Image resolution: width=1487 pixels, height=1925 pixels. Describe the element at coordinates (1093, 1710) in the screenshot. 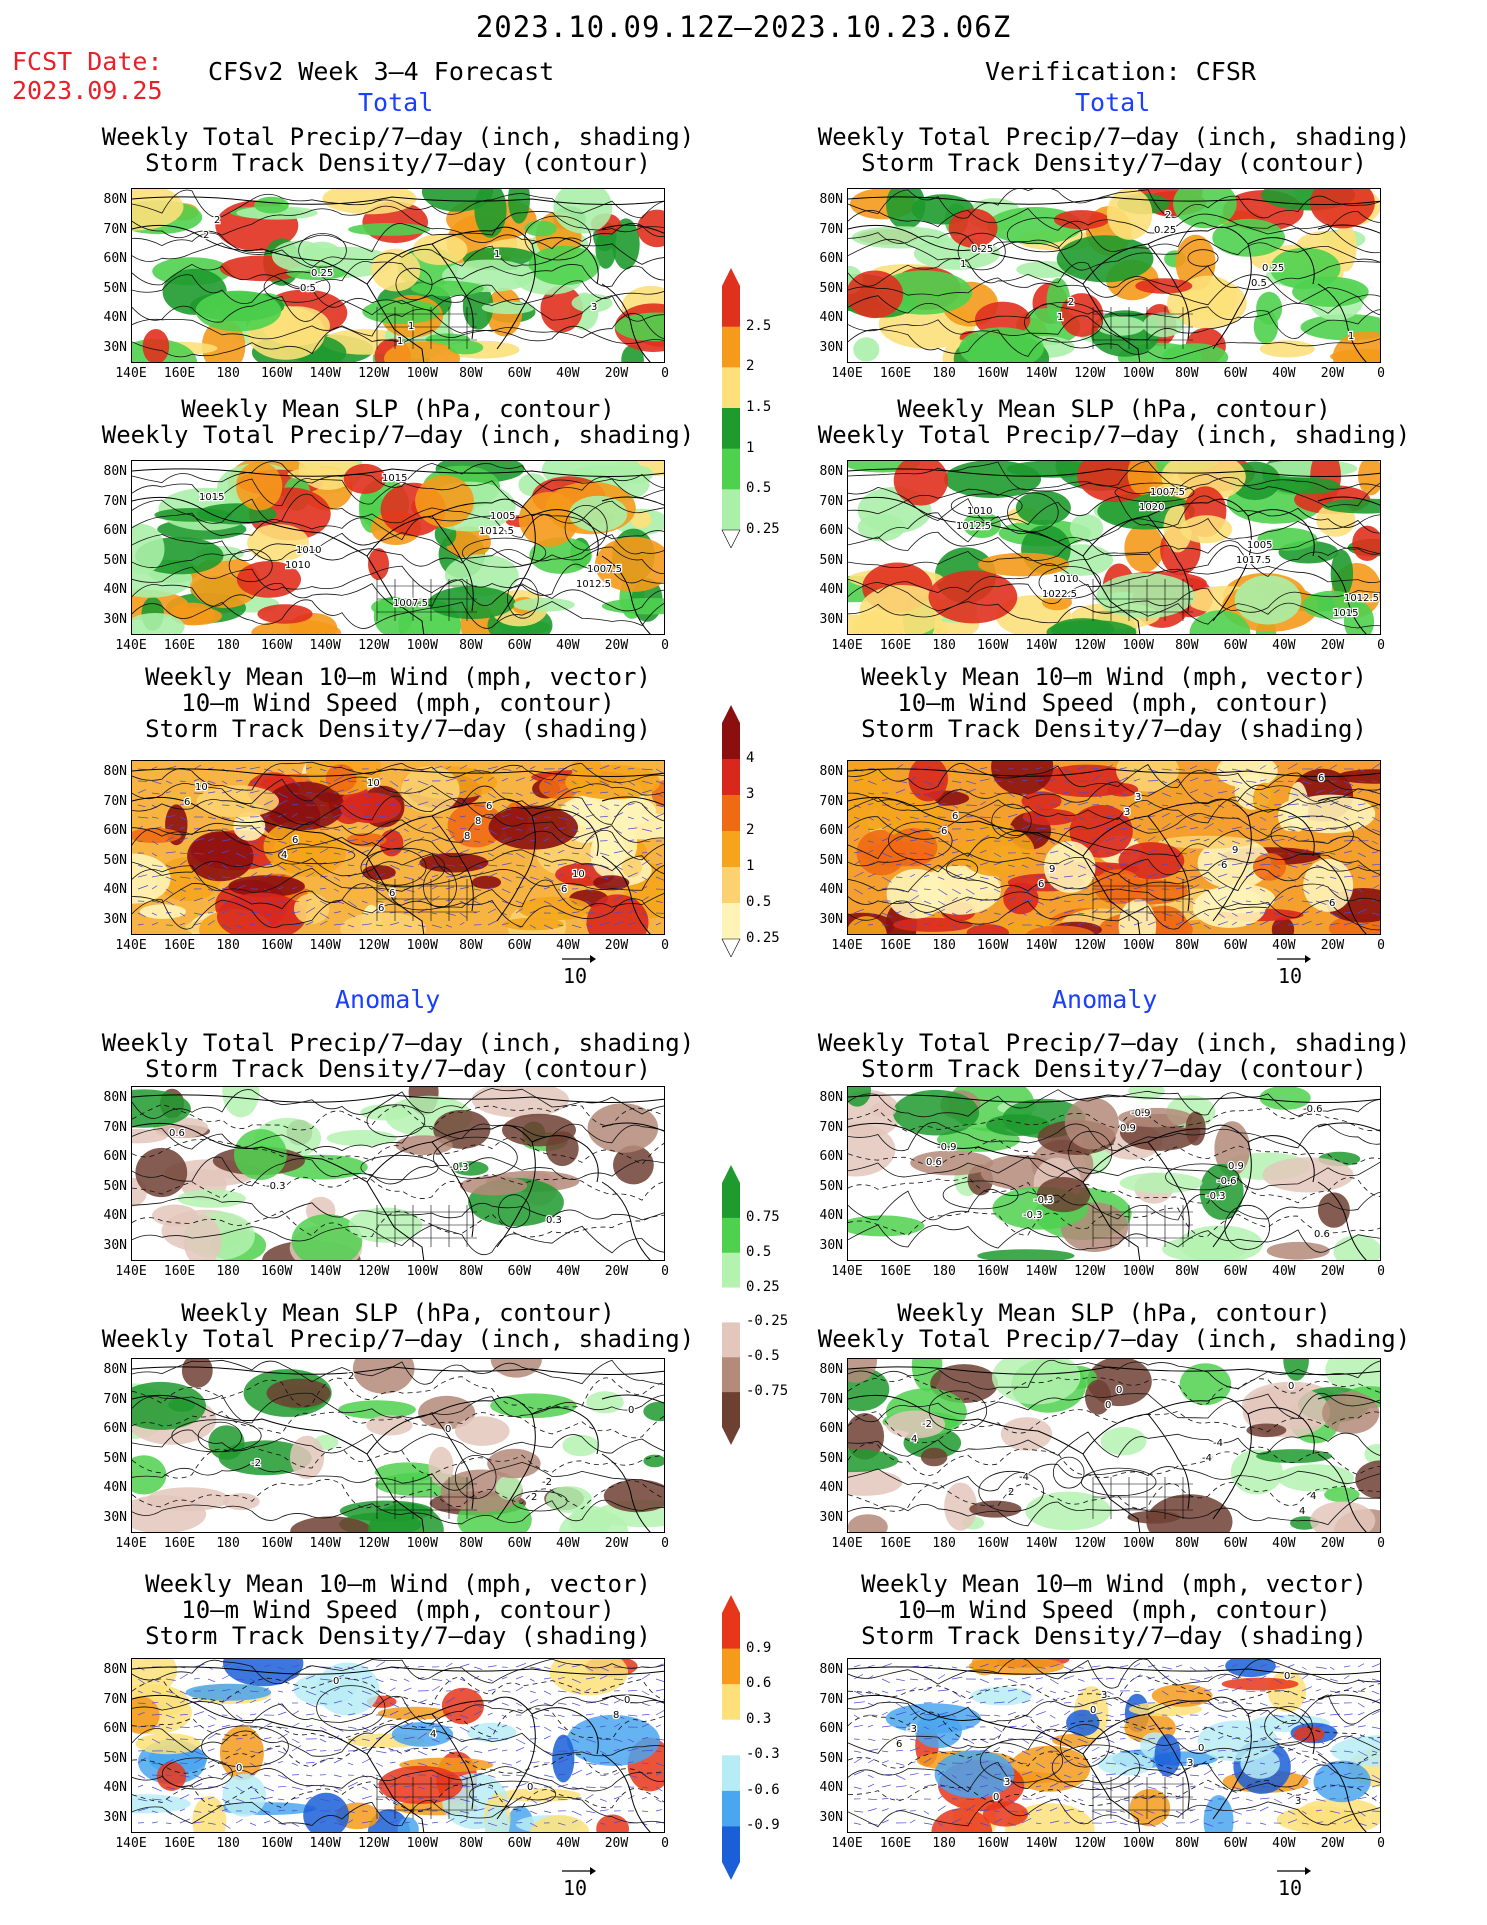

I see `contour-label: 0` at that location.